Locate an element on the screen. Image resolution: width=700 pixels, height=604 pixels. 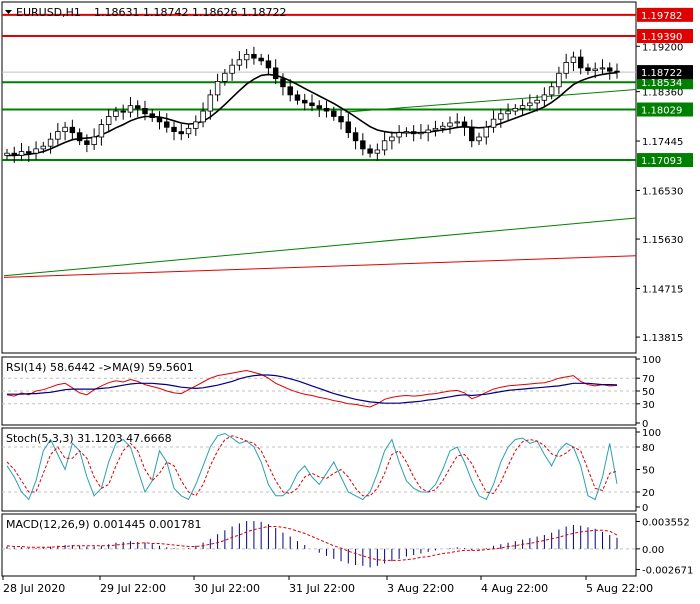
time-tick-label: 31 Jul 22:00 is located at coordinates (322, 588).